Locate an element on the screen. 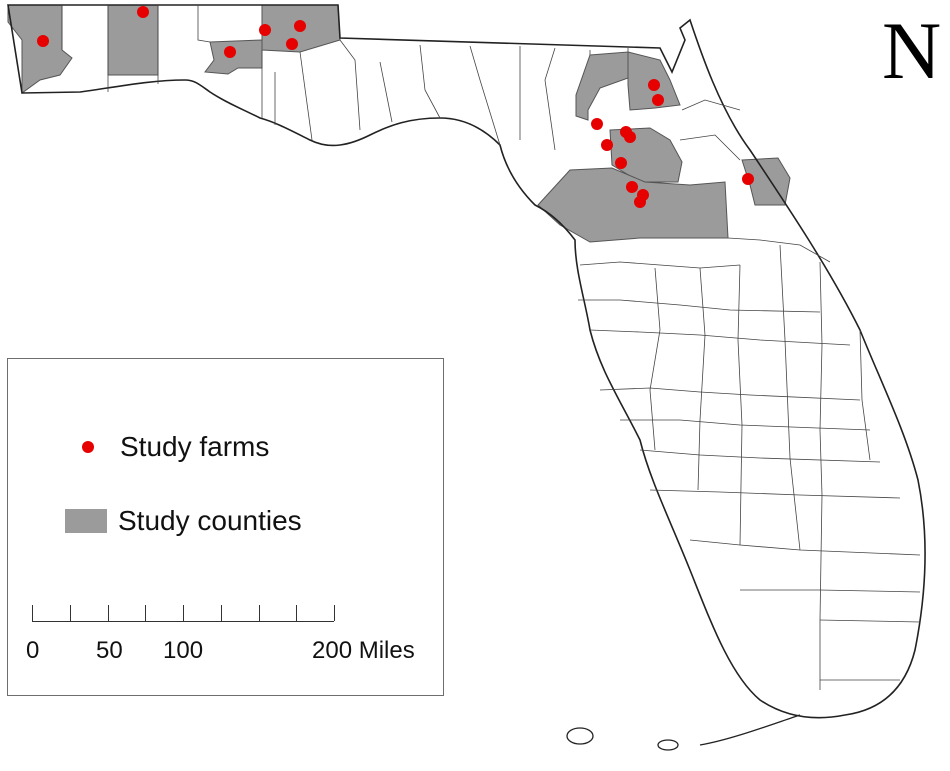 This screenshot has height=771, width=950. farm-marker-symbol is located at coordinates (88, 447).